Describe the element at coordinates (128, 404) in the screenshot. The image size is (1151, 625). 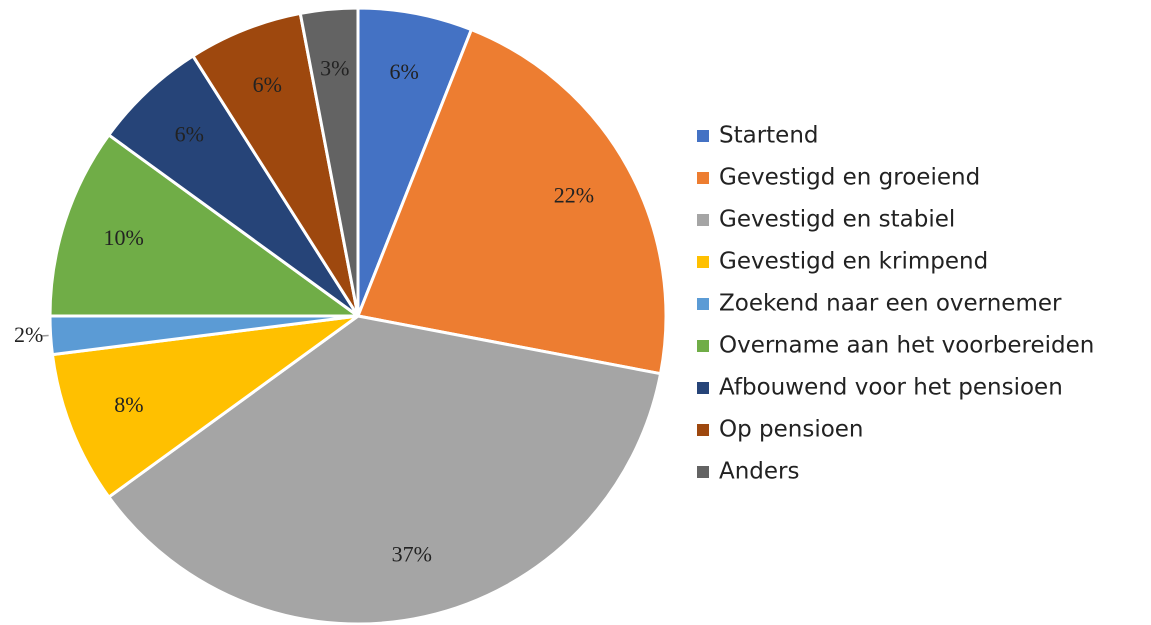
I see `data-label: 8%` at that location.